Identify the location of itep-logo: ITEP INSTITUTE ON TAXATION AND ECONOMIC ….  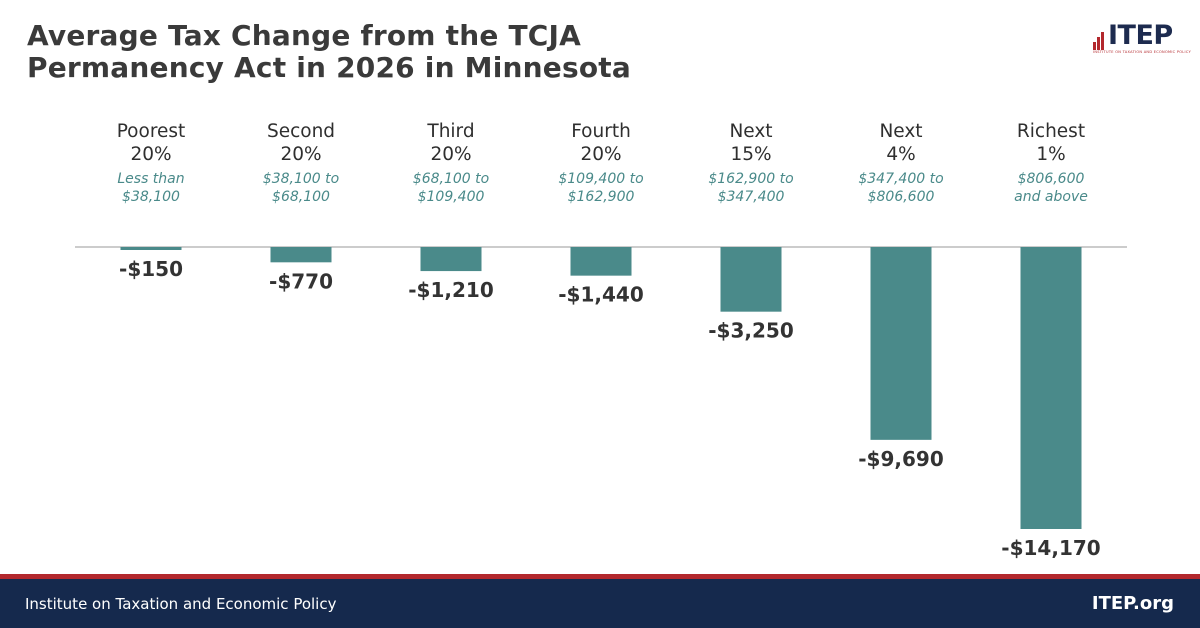
(1142, 38).